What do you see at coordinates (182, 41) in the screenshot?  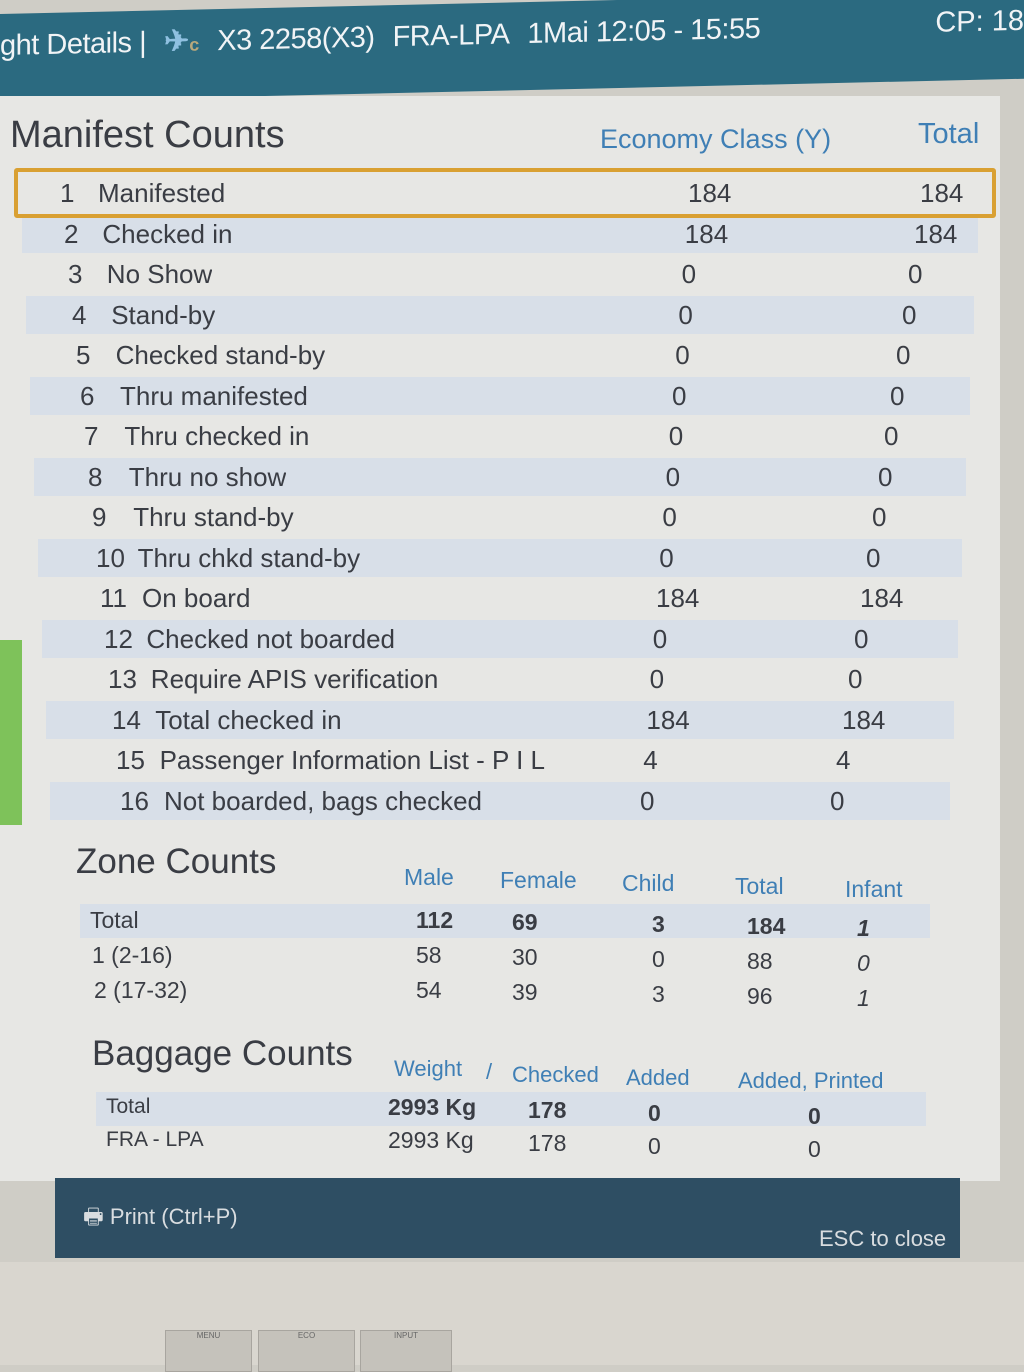 I see `airline-logo-icon: ✈c` at bounding box center [182, 41].